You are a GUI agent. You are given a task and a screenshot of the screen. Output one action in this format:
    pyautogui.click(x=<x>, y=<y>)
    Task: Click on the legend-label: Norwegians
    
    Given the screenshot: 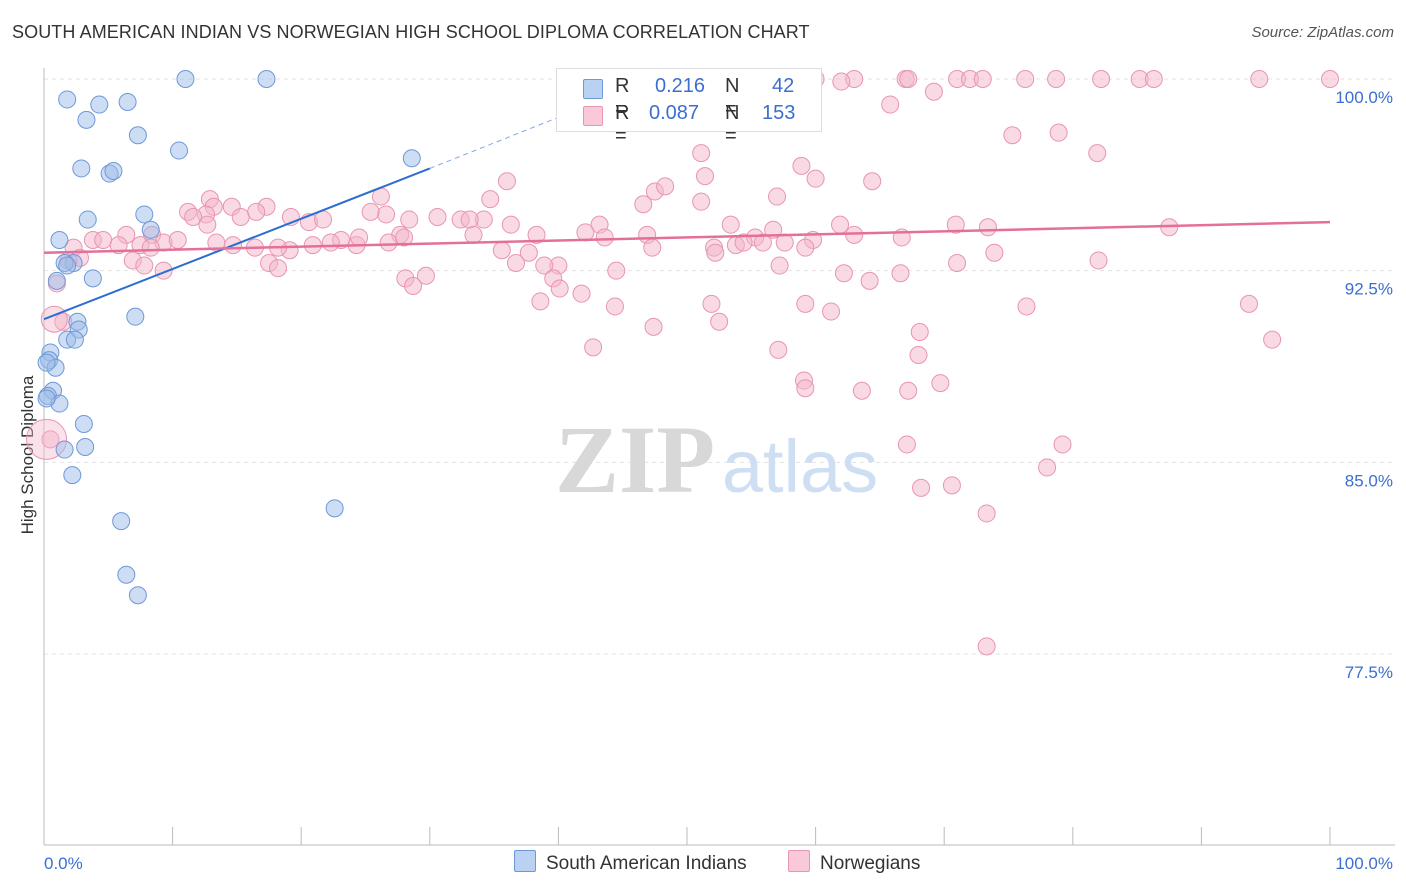 What is the action you would take?
    pyautogui.click(x=870, y=863)
    